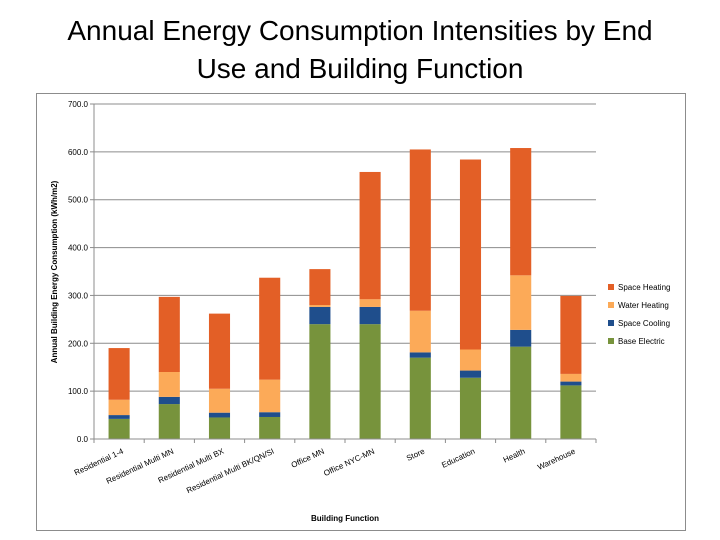  Describe the element at coordinates (78, 295) in the screenshot. I see `y-tick-label: 300.0` at that location.